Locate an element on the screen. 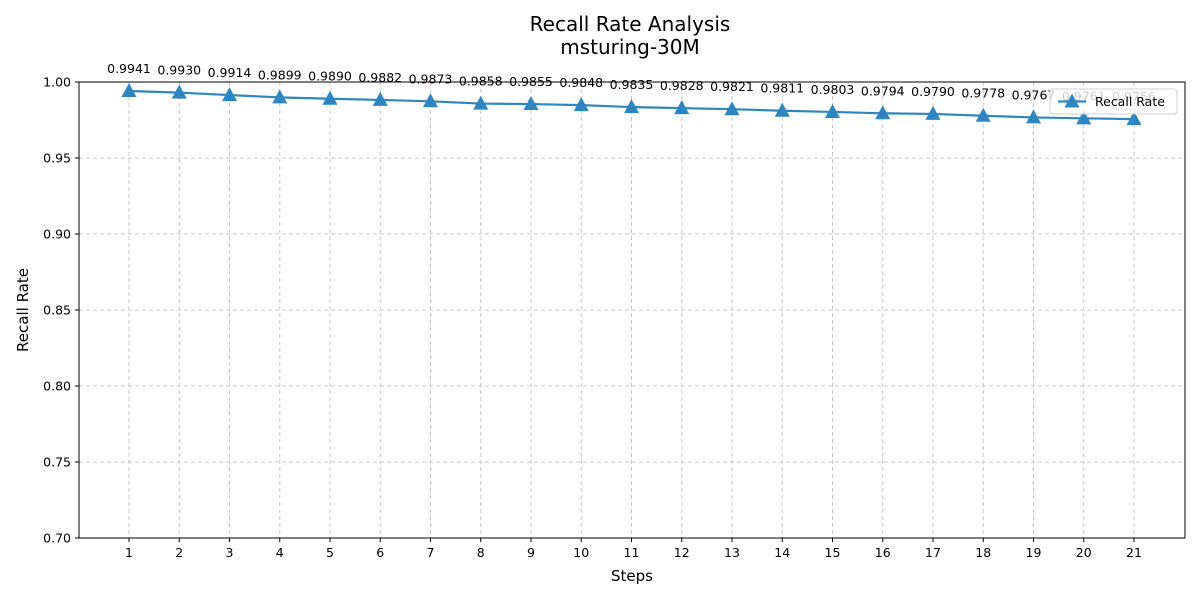 Image resolution: width=1200 pixels, height=604 pixels. y-tick-label: 0.75 is located at coordinates (57, 462).